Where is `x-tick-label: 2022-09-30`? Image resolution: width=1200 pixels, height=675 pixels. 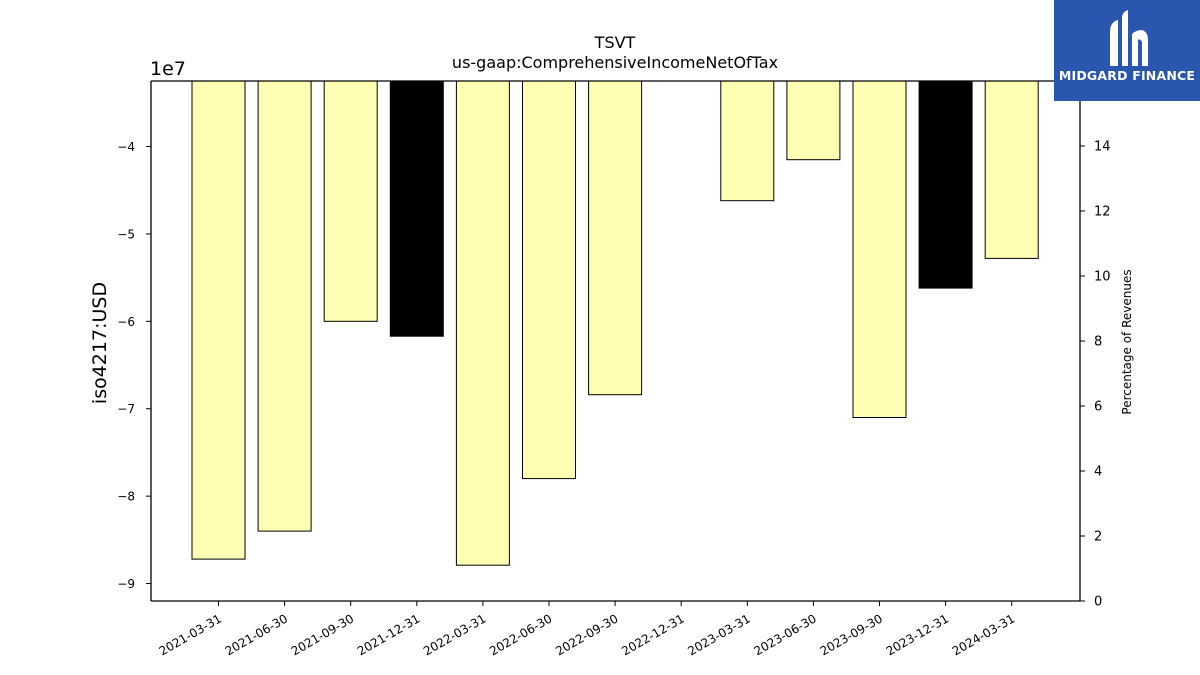
x-tick-label: 2022-09-30 is located at coordinates (586, 634).